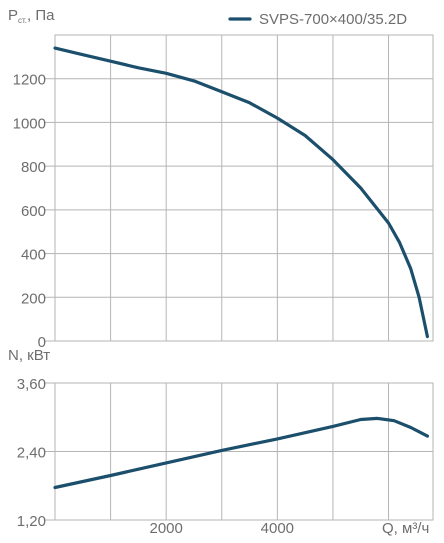  What do you see at coordinates (33, 167) in the screenshot?
I see `pressure-y-tick-label: 800` at bounding box center [33, 167].